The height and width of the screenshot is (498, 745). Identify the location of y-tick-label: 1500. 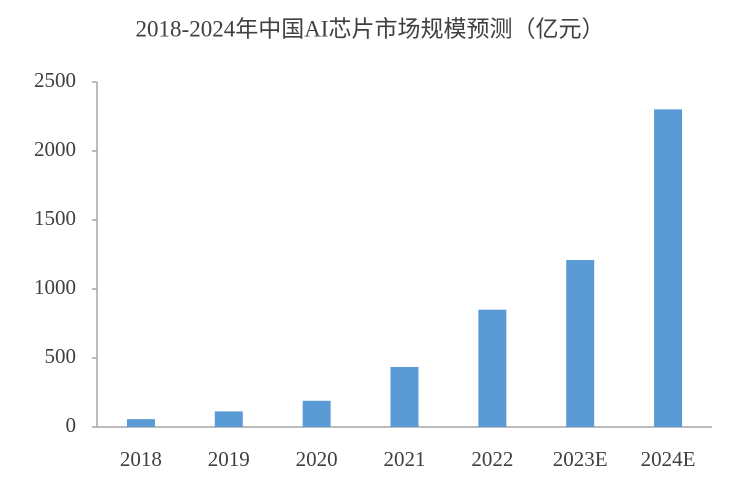
(55, 218).